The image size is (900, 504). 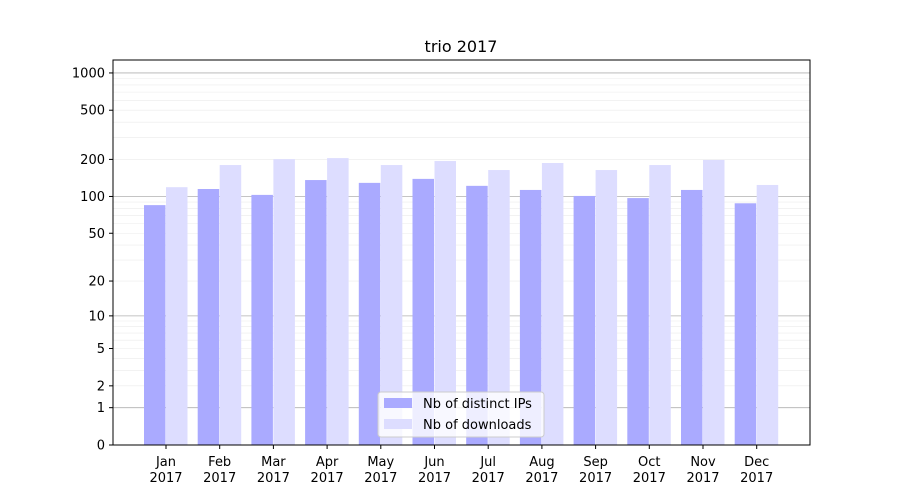 I want to click on y-tick-label: 200, so click(x=92, y=160).